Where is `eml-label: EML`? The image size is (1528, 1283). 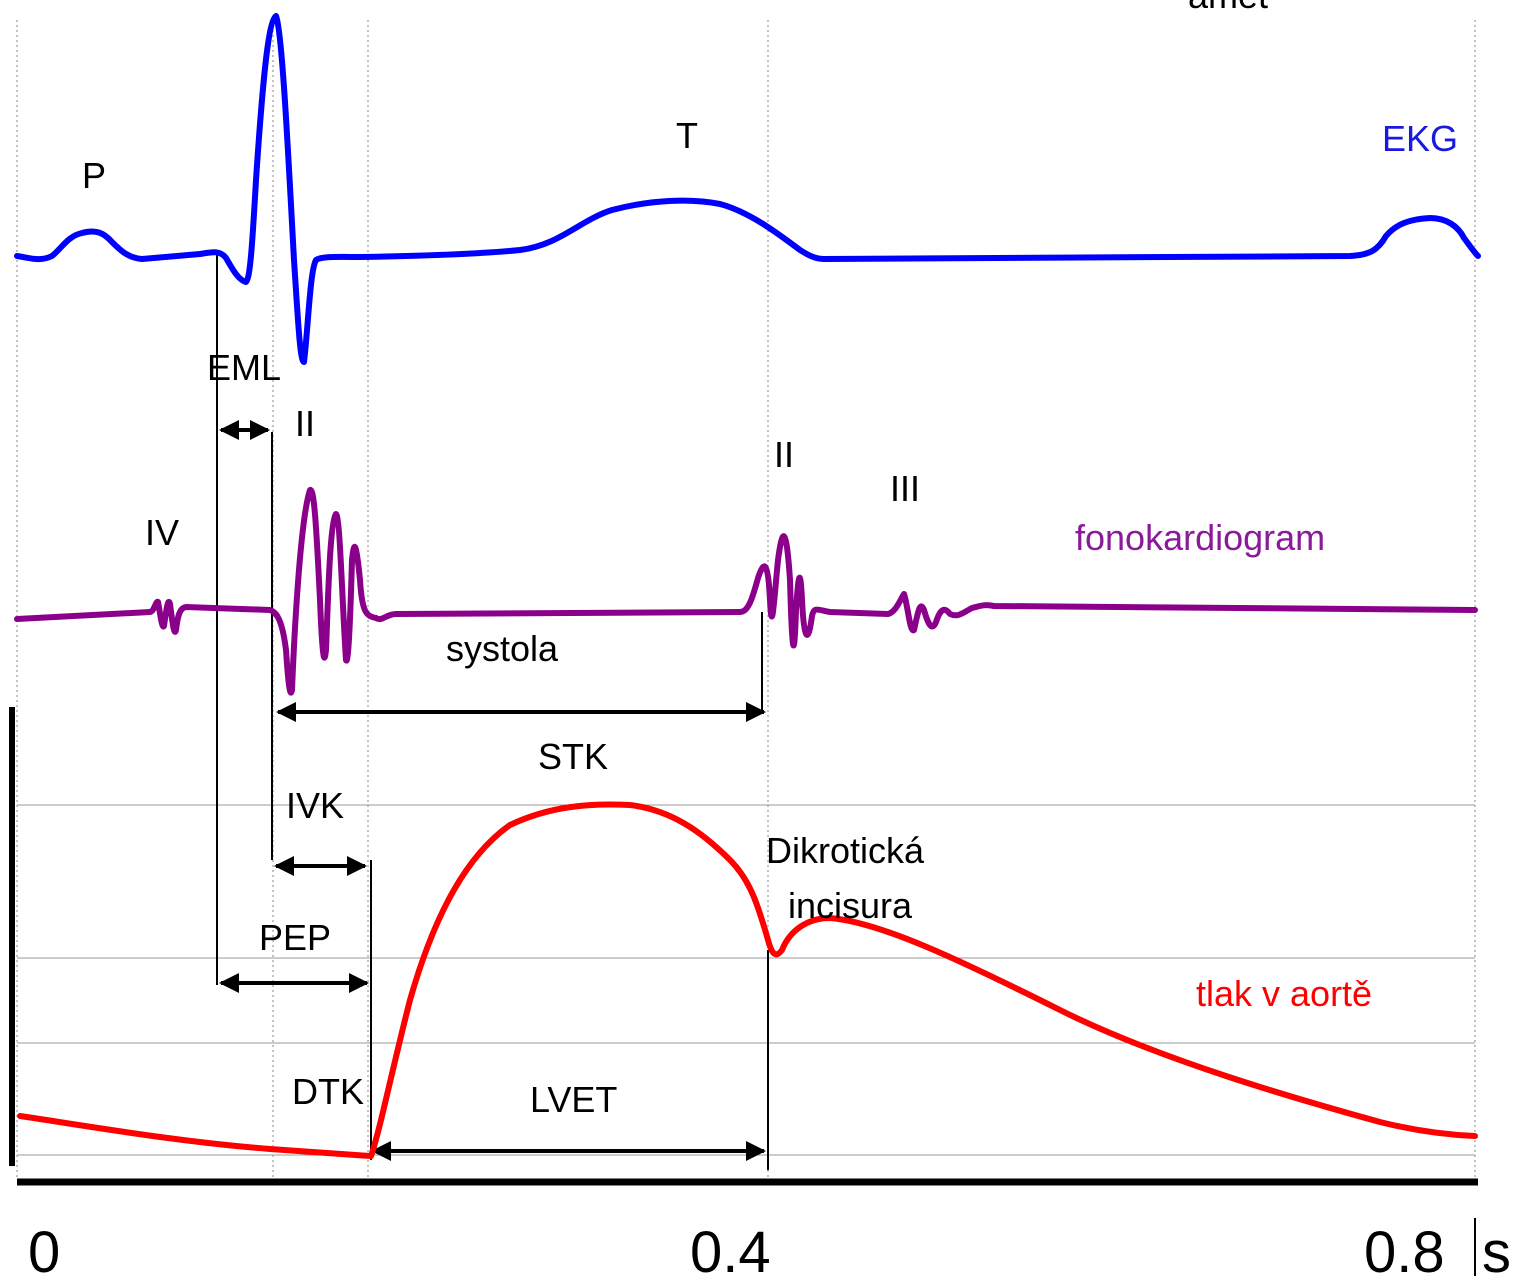
eml-label: EML is located at coordinates (244, 367).